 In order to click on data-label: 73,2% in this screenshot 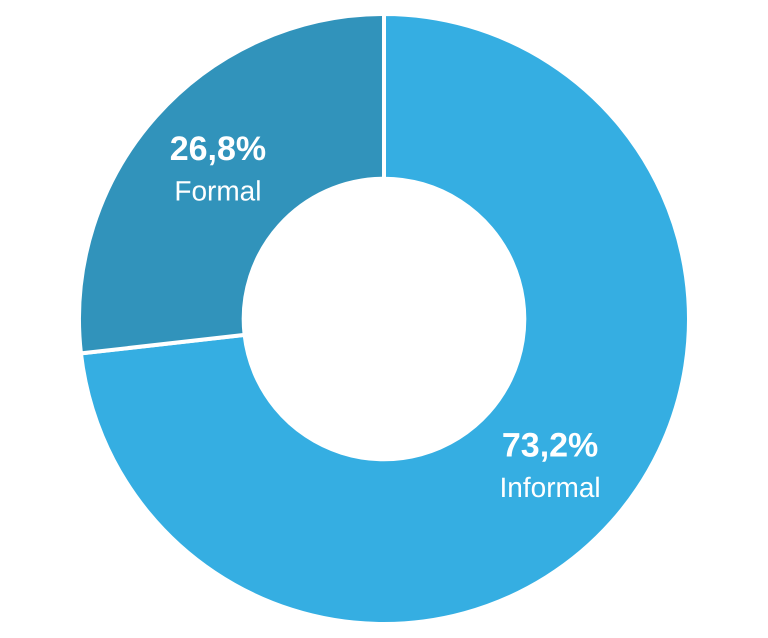, I will do `click(550, 445)`.